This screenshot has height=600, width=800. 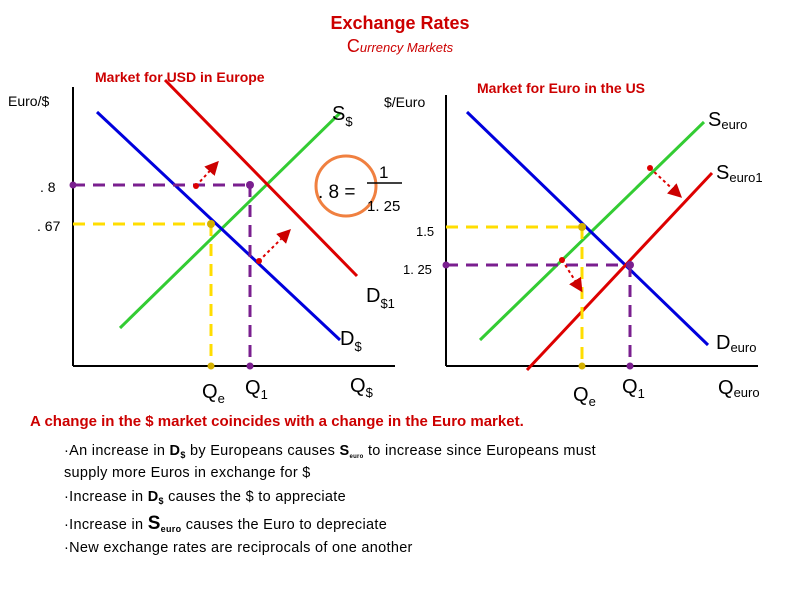 What do you see at coordinates (211, 366) in the screenshot?
I see `left-qe-dot` at bounding box center [211, 366].